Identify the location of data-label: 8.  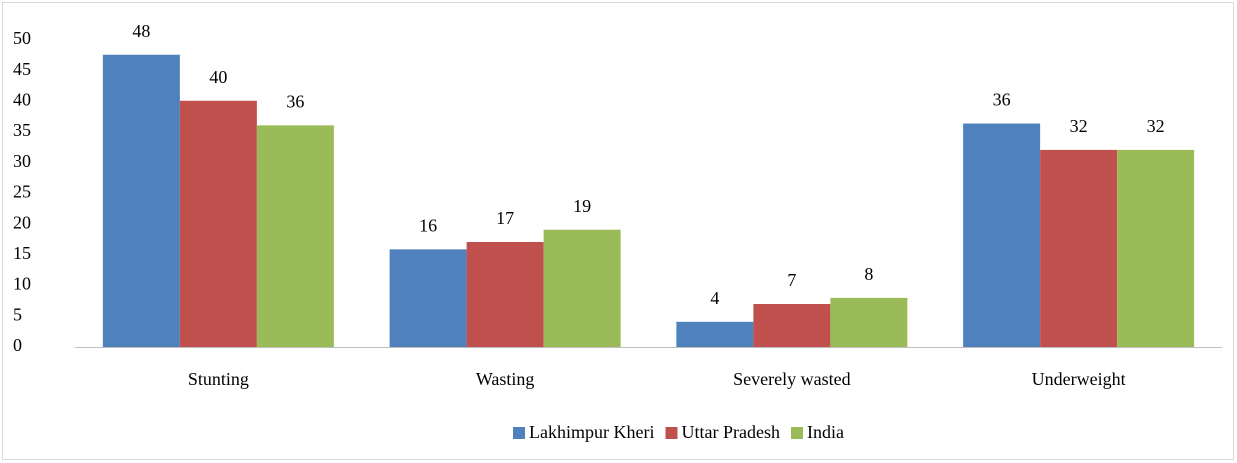
(868, 274).